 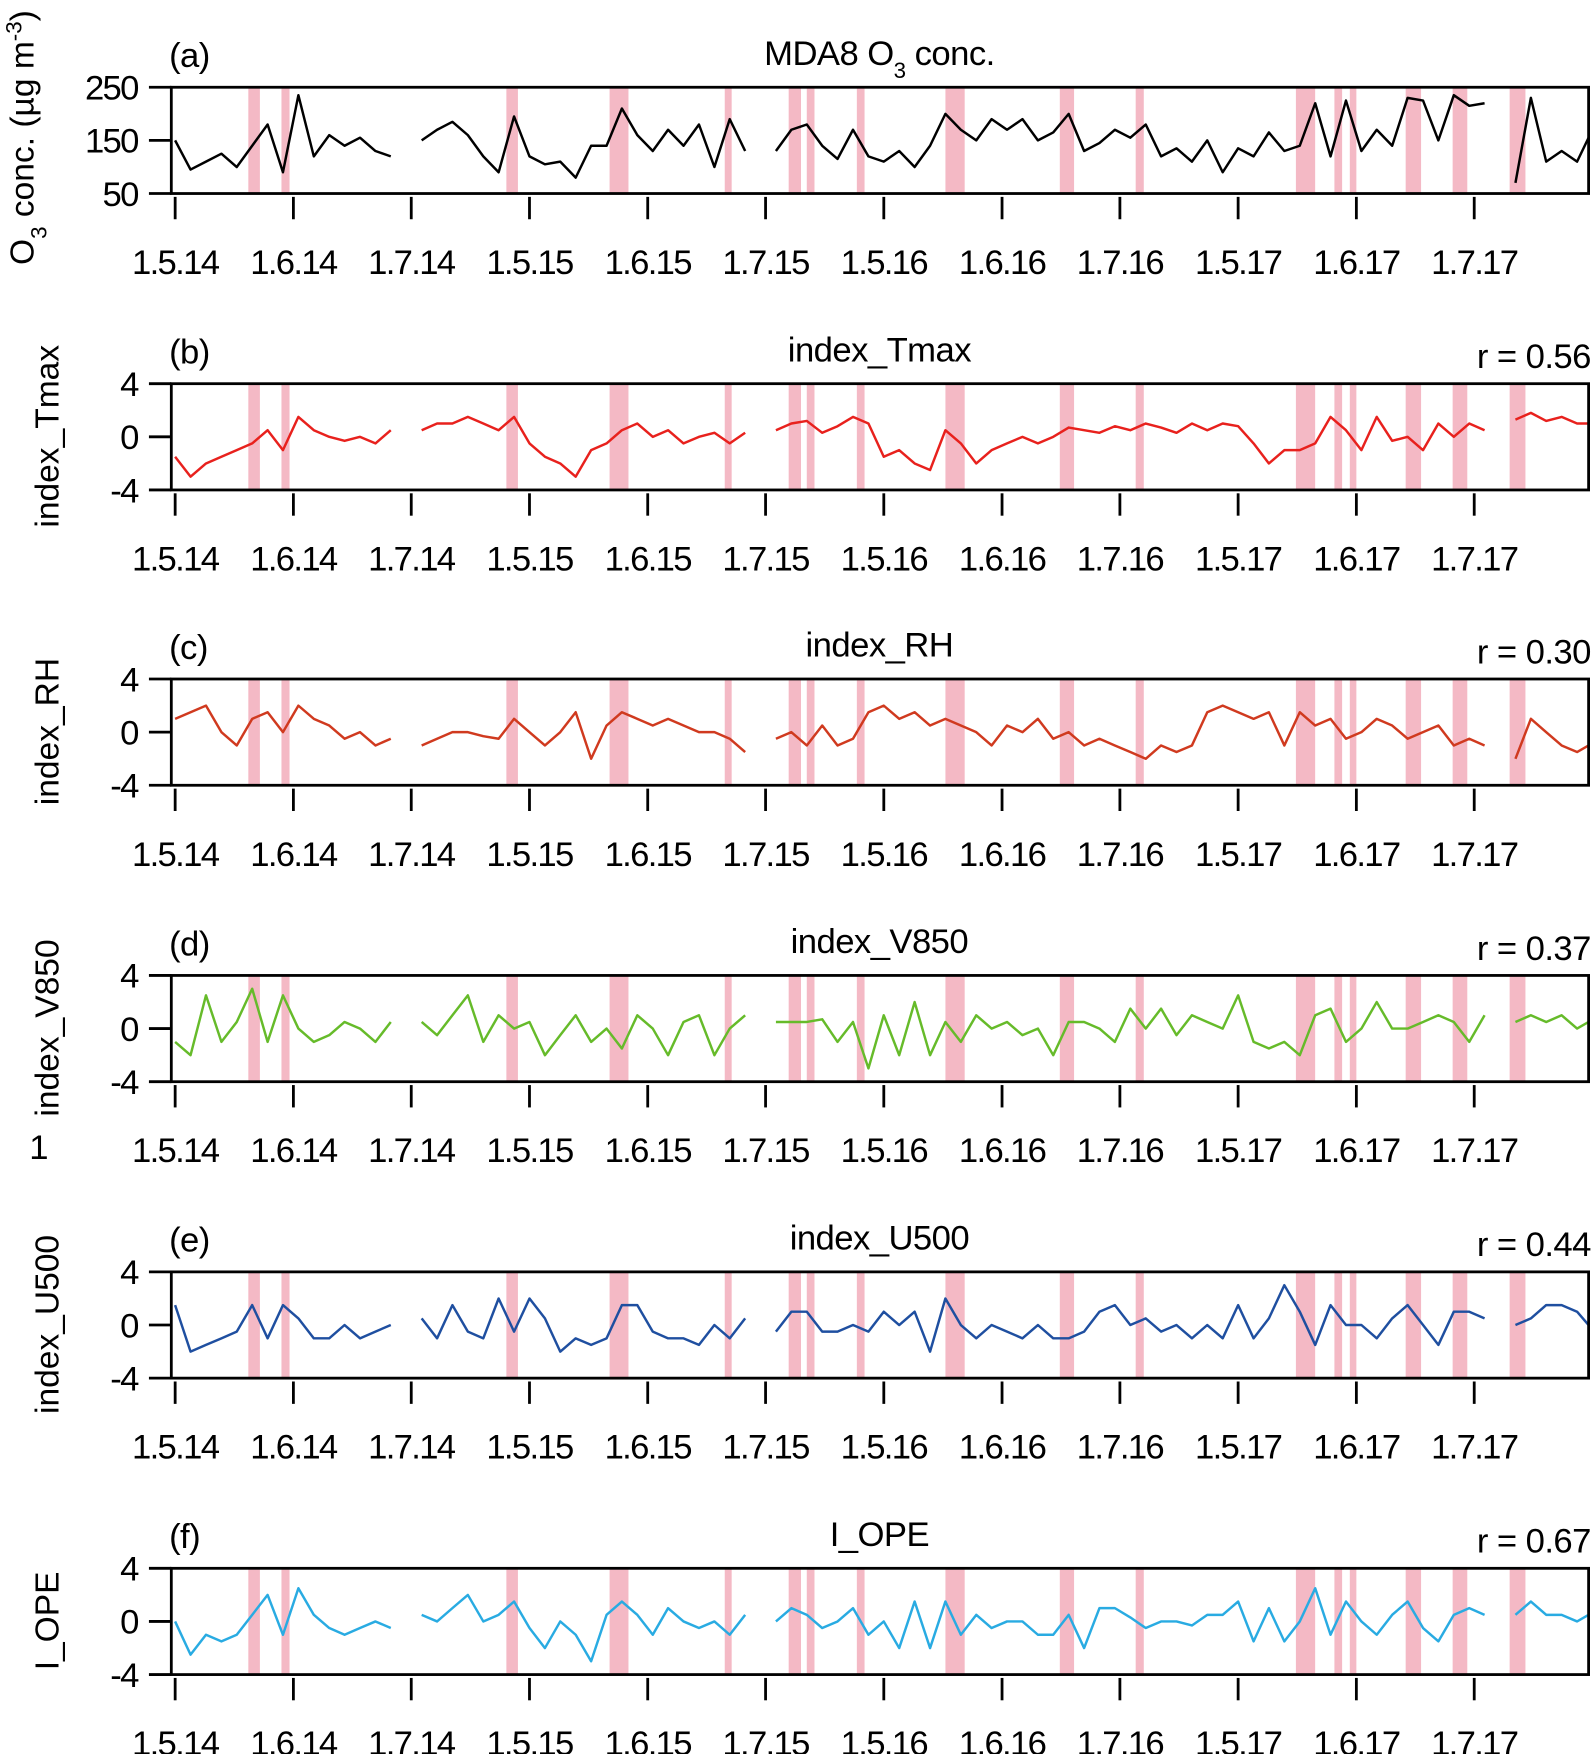 I want to click on y-tick-label: 250, so click(x=111, y=89).